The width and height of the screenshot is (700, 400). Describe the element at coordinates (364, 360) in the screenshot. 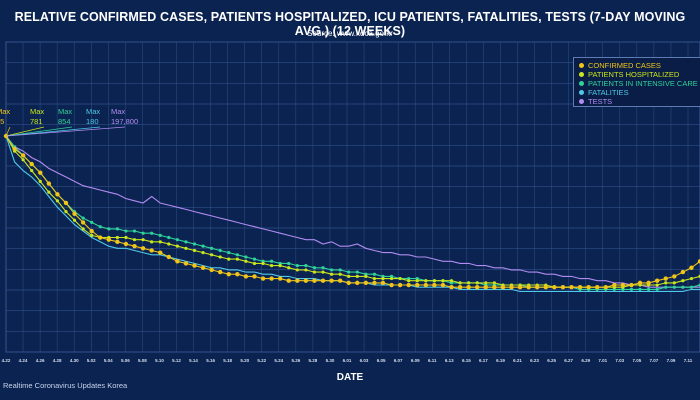

I see `x-tick-label: 6.03` at that location.